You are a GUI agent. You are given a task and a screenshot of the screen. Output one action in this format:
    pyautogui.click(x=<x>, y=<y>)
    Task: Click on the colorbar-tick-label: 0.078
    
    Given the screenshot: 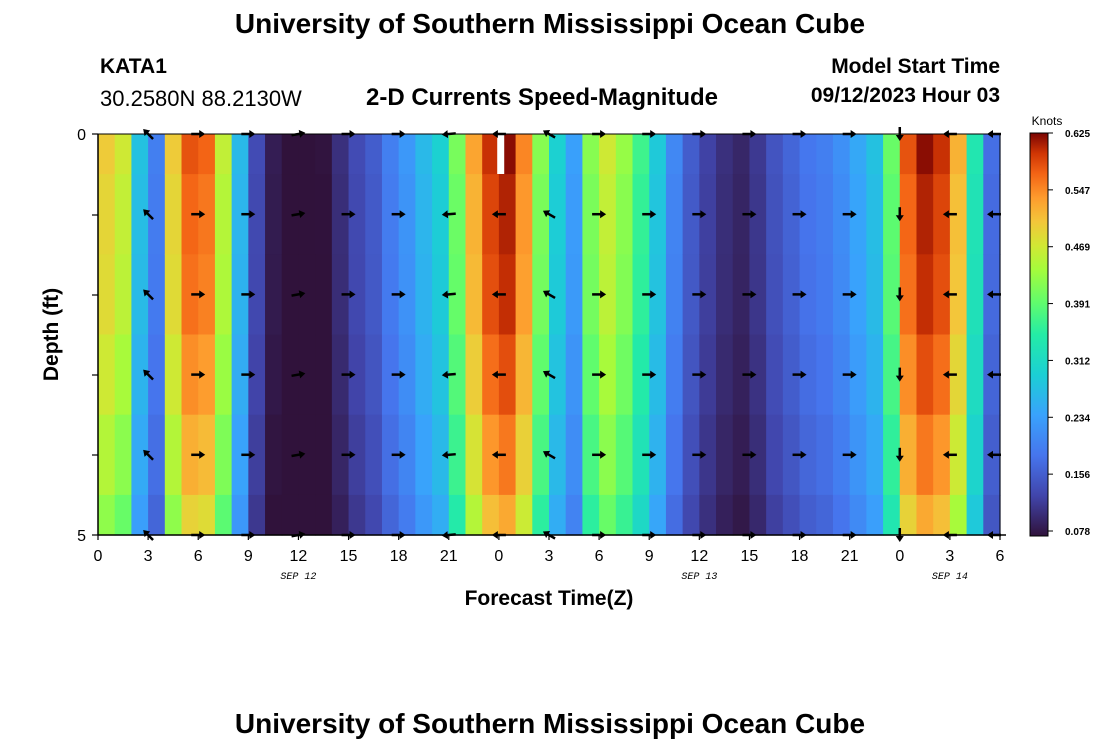 What is the action you would take?
    pyautogui.click(x=1077, y=532)
    